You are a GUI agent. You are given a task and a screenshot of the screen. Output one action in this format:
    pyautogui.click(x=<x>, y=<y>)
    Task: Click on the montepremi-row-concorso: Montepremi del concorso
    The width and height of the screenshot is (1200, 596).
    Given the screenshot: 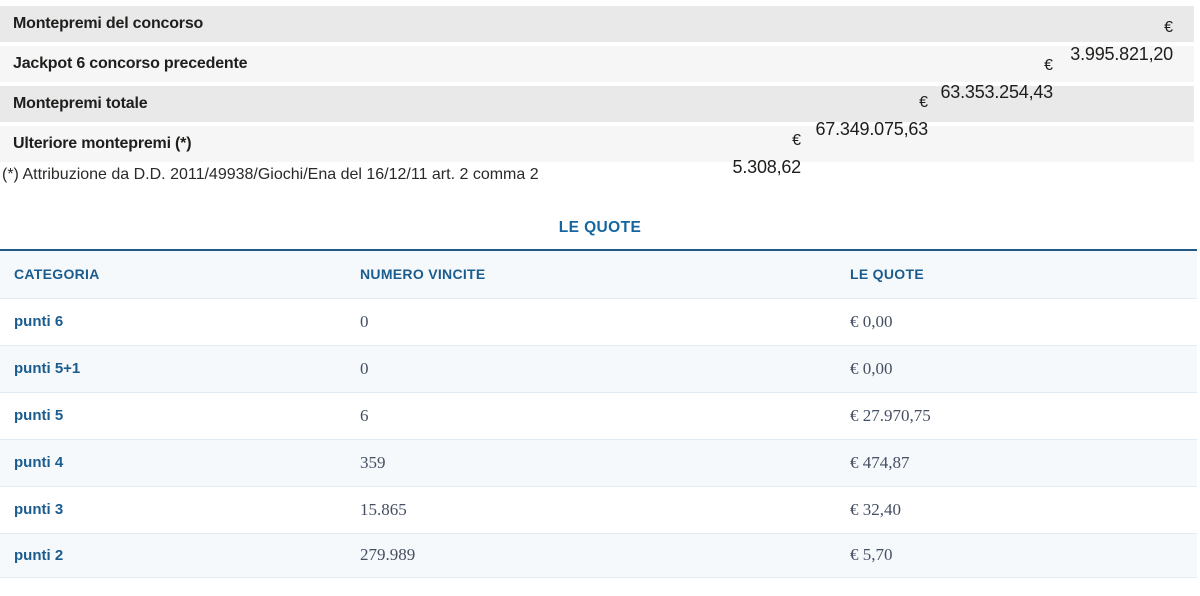 What is the action you would take?
    pyautogui.click(x=597, y=24)
    